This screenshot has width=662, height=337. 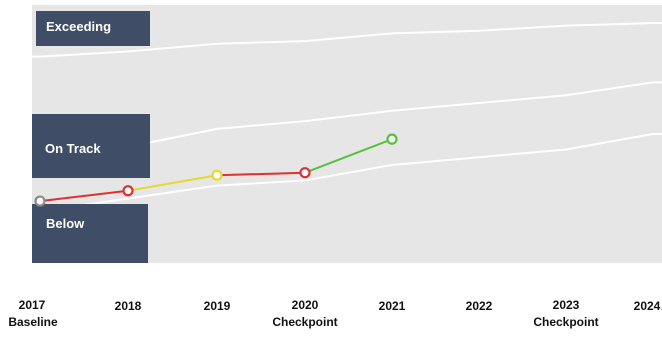 I want to click on tick-label-2019: 2019, so click(x=217, y=306).